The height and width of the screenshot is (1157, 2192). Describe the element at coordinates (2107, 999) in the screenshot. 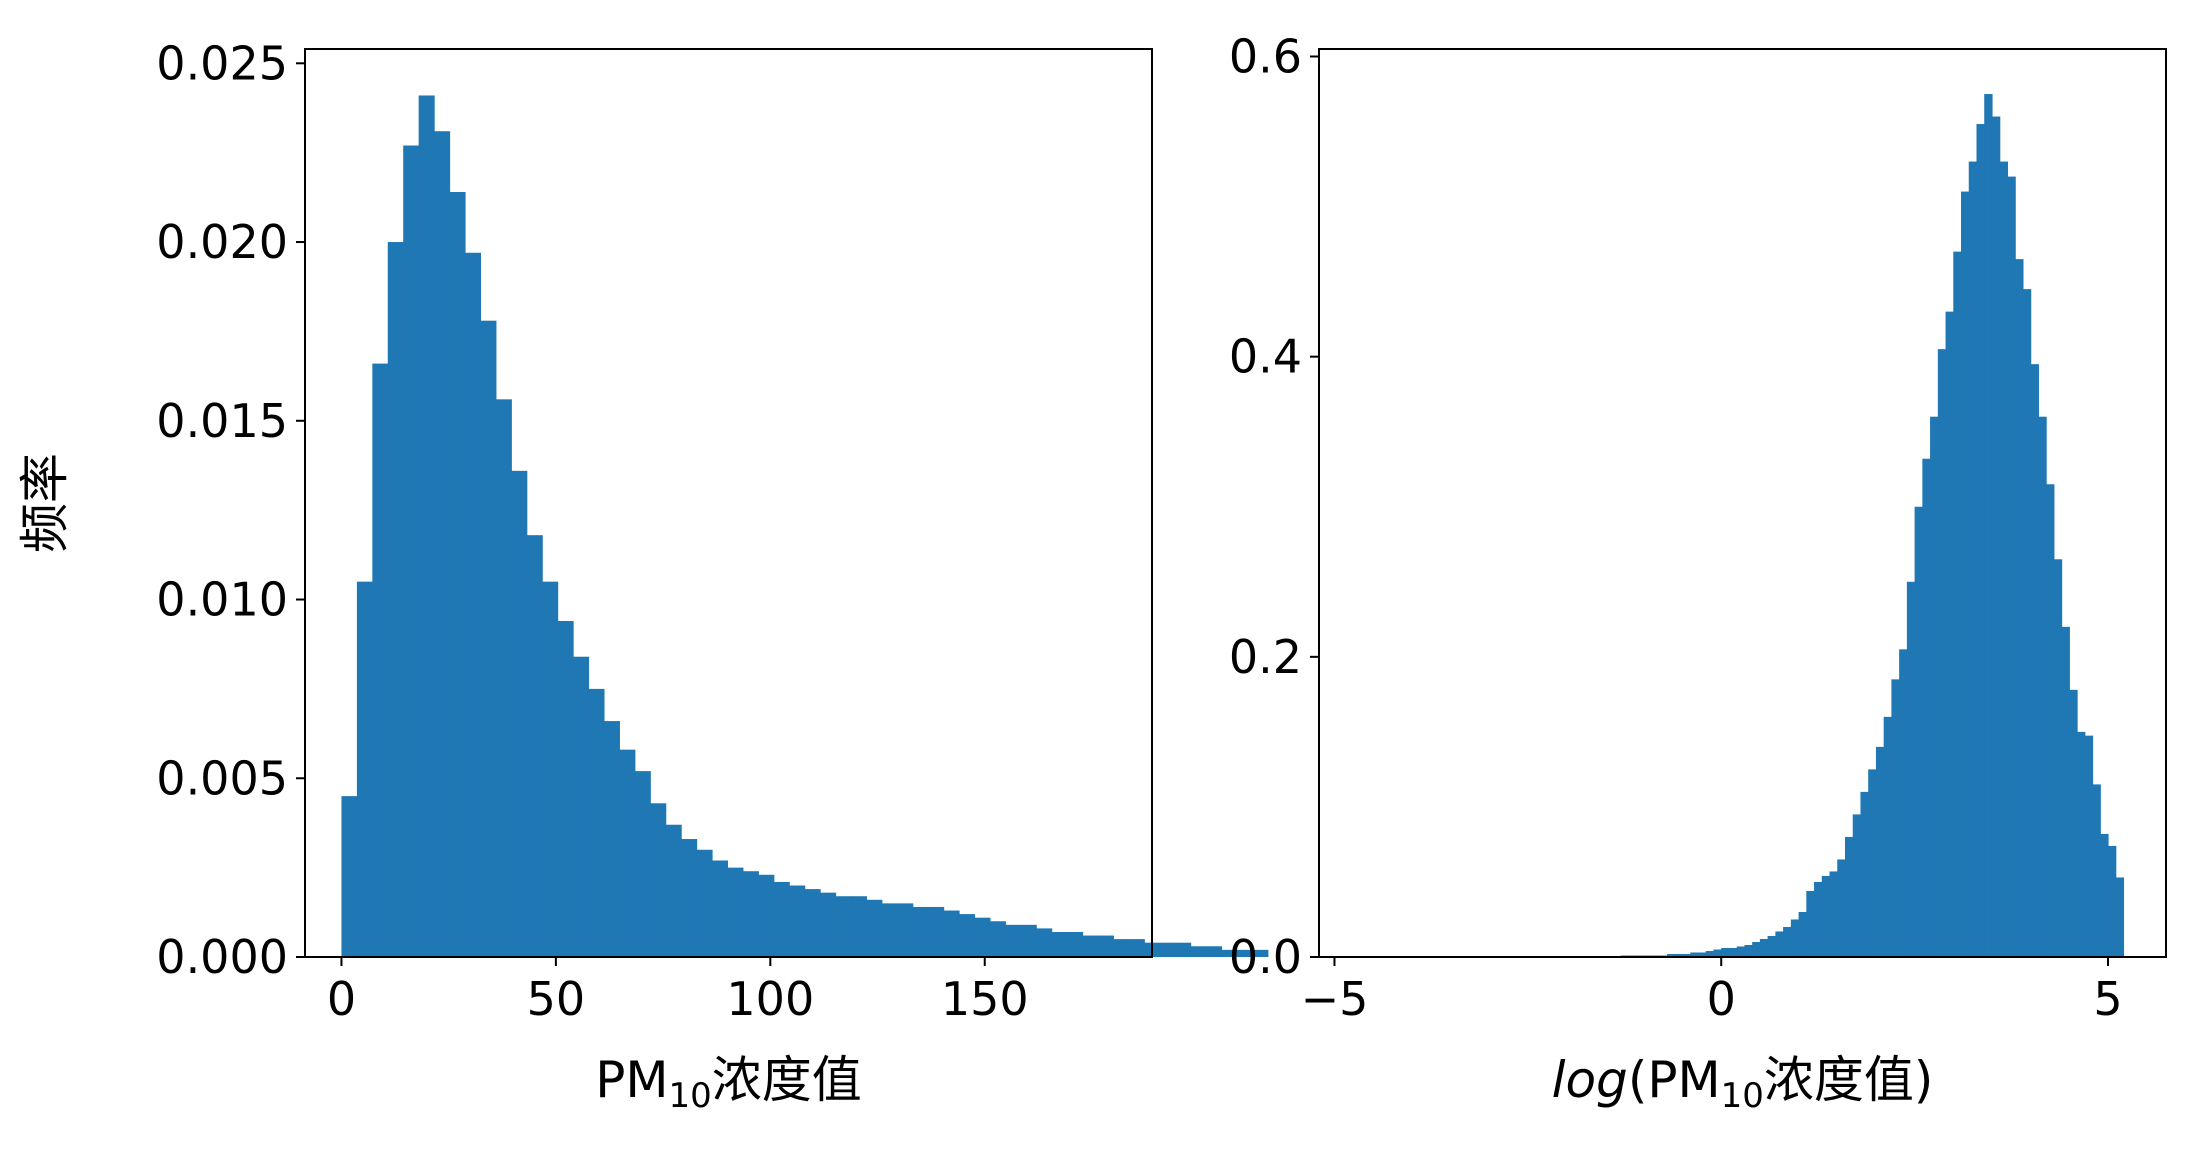

I see `x-tick-label: 5` at that location.